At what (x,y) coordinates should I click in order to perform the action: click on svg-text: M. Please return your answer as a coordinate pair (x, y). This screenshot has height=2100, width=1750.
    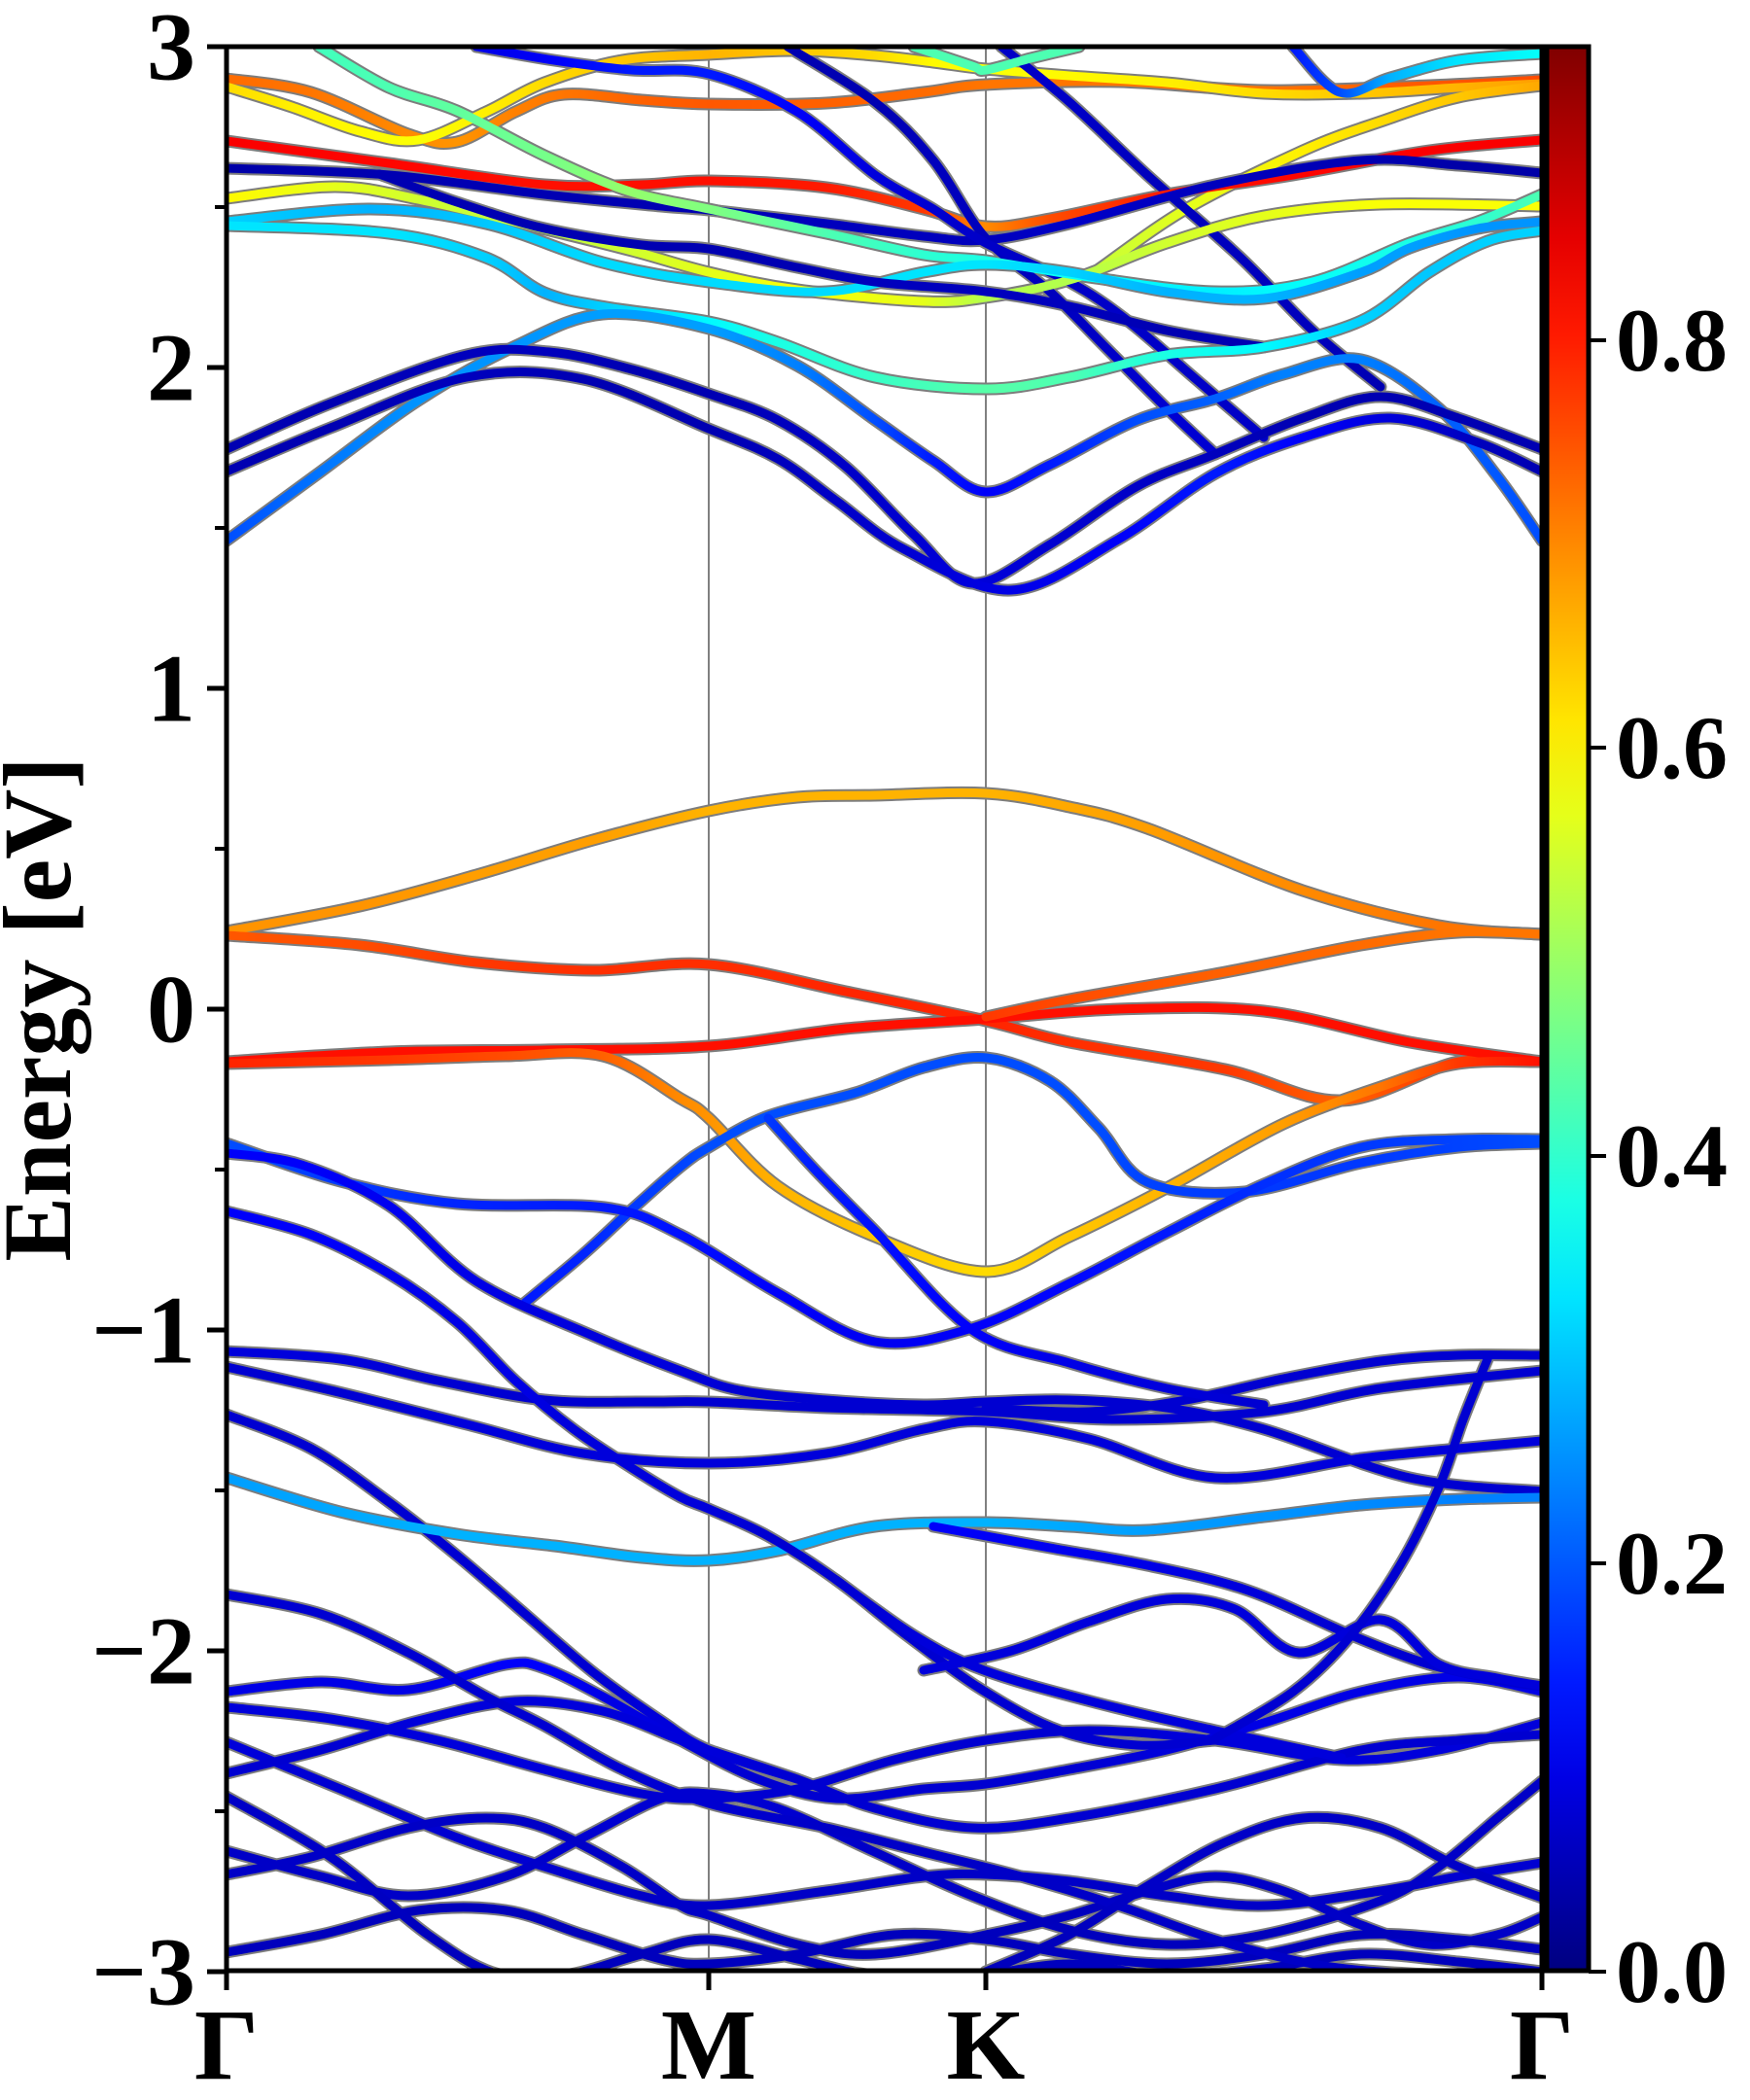
    Looking at the image, I should click on (708, 2044).